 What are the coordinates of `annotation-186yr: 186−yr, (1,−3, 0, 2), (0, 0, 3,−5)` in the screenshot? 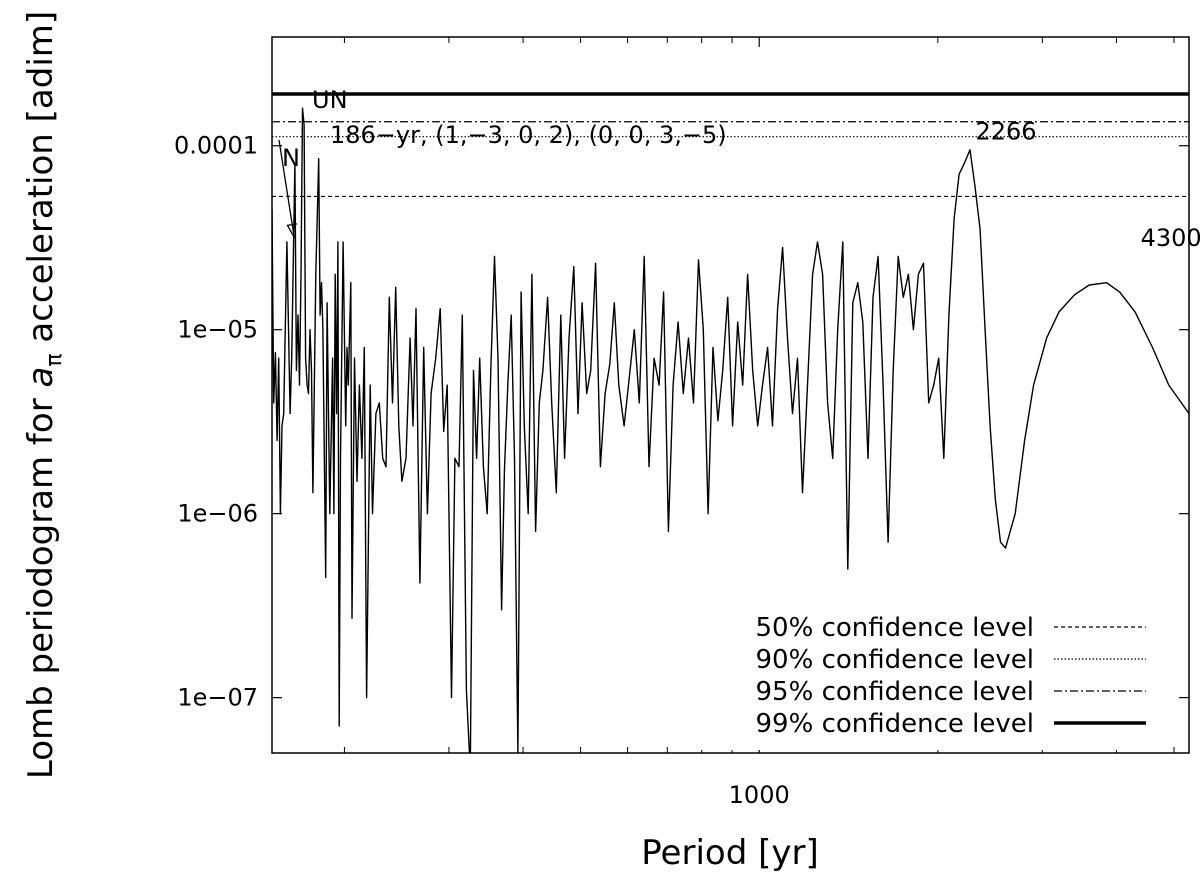 It's located at (528, 135).